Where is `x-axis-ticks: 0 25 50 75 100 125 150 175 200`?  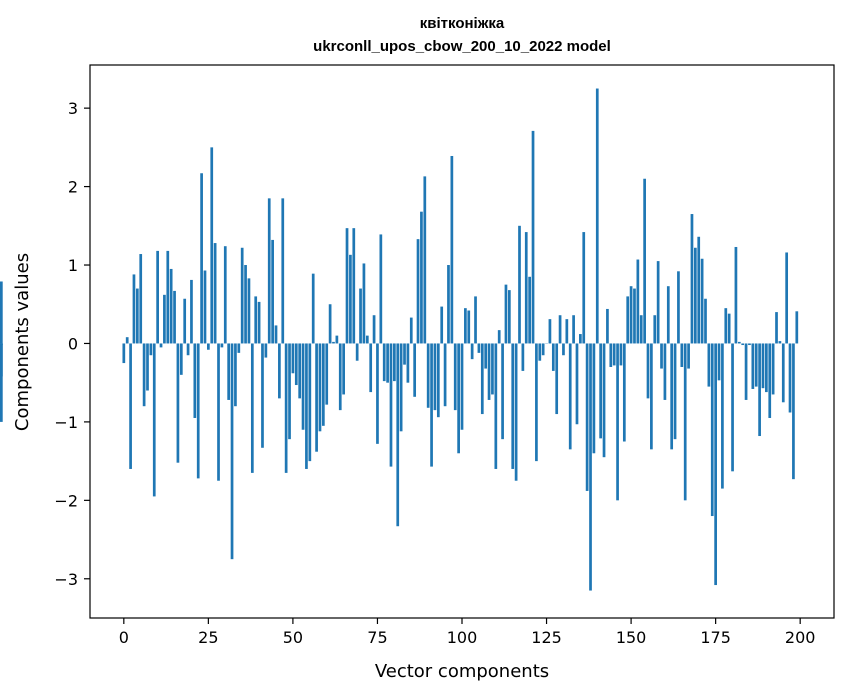
x-axis-ticks: 0 25 50 75 100 125 150 175 200 is located at coordinates (467, 632).